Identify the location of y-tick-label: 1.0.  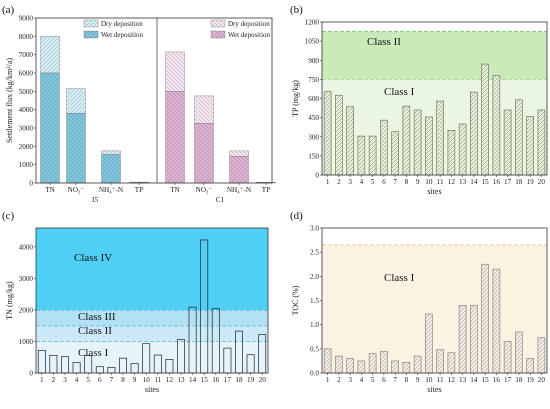
(314, 325).